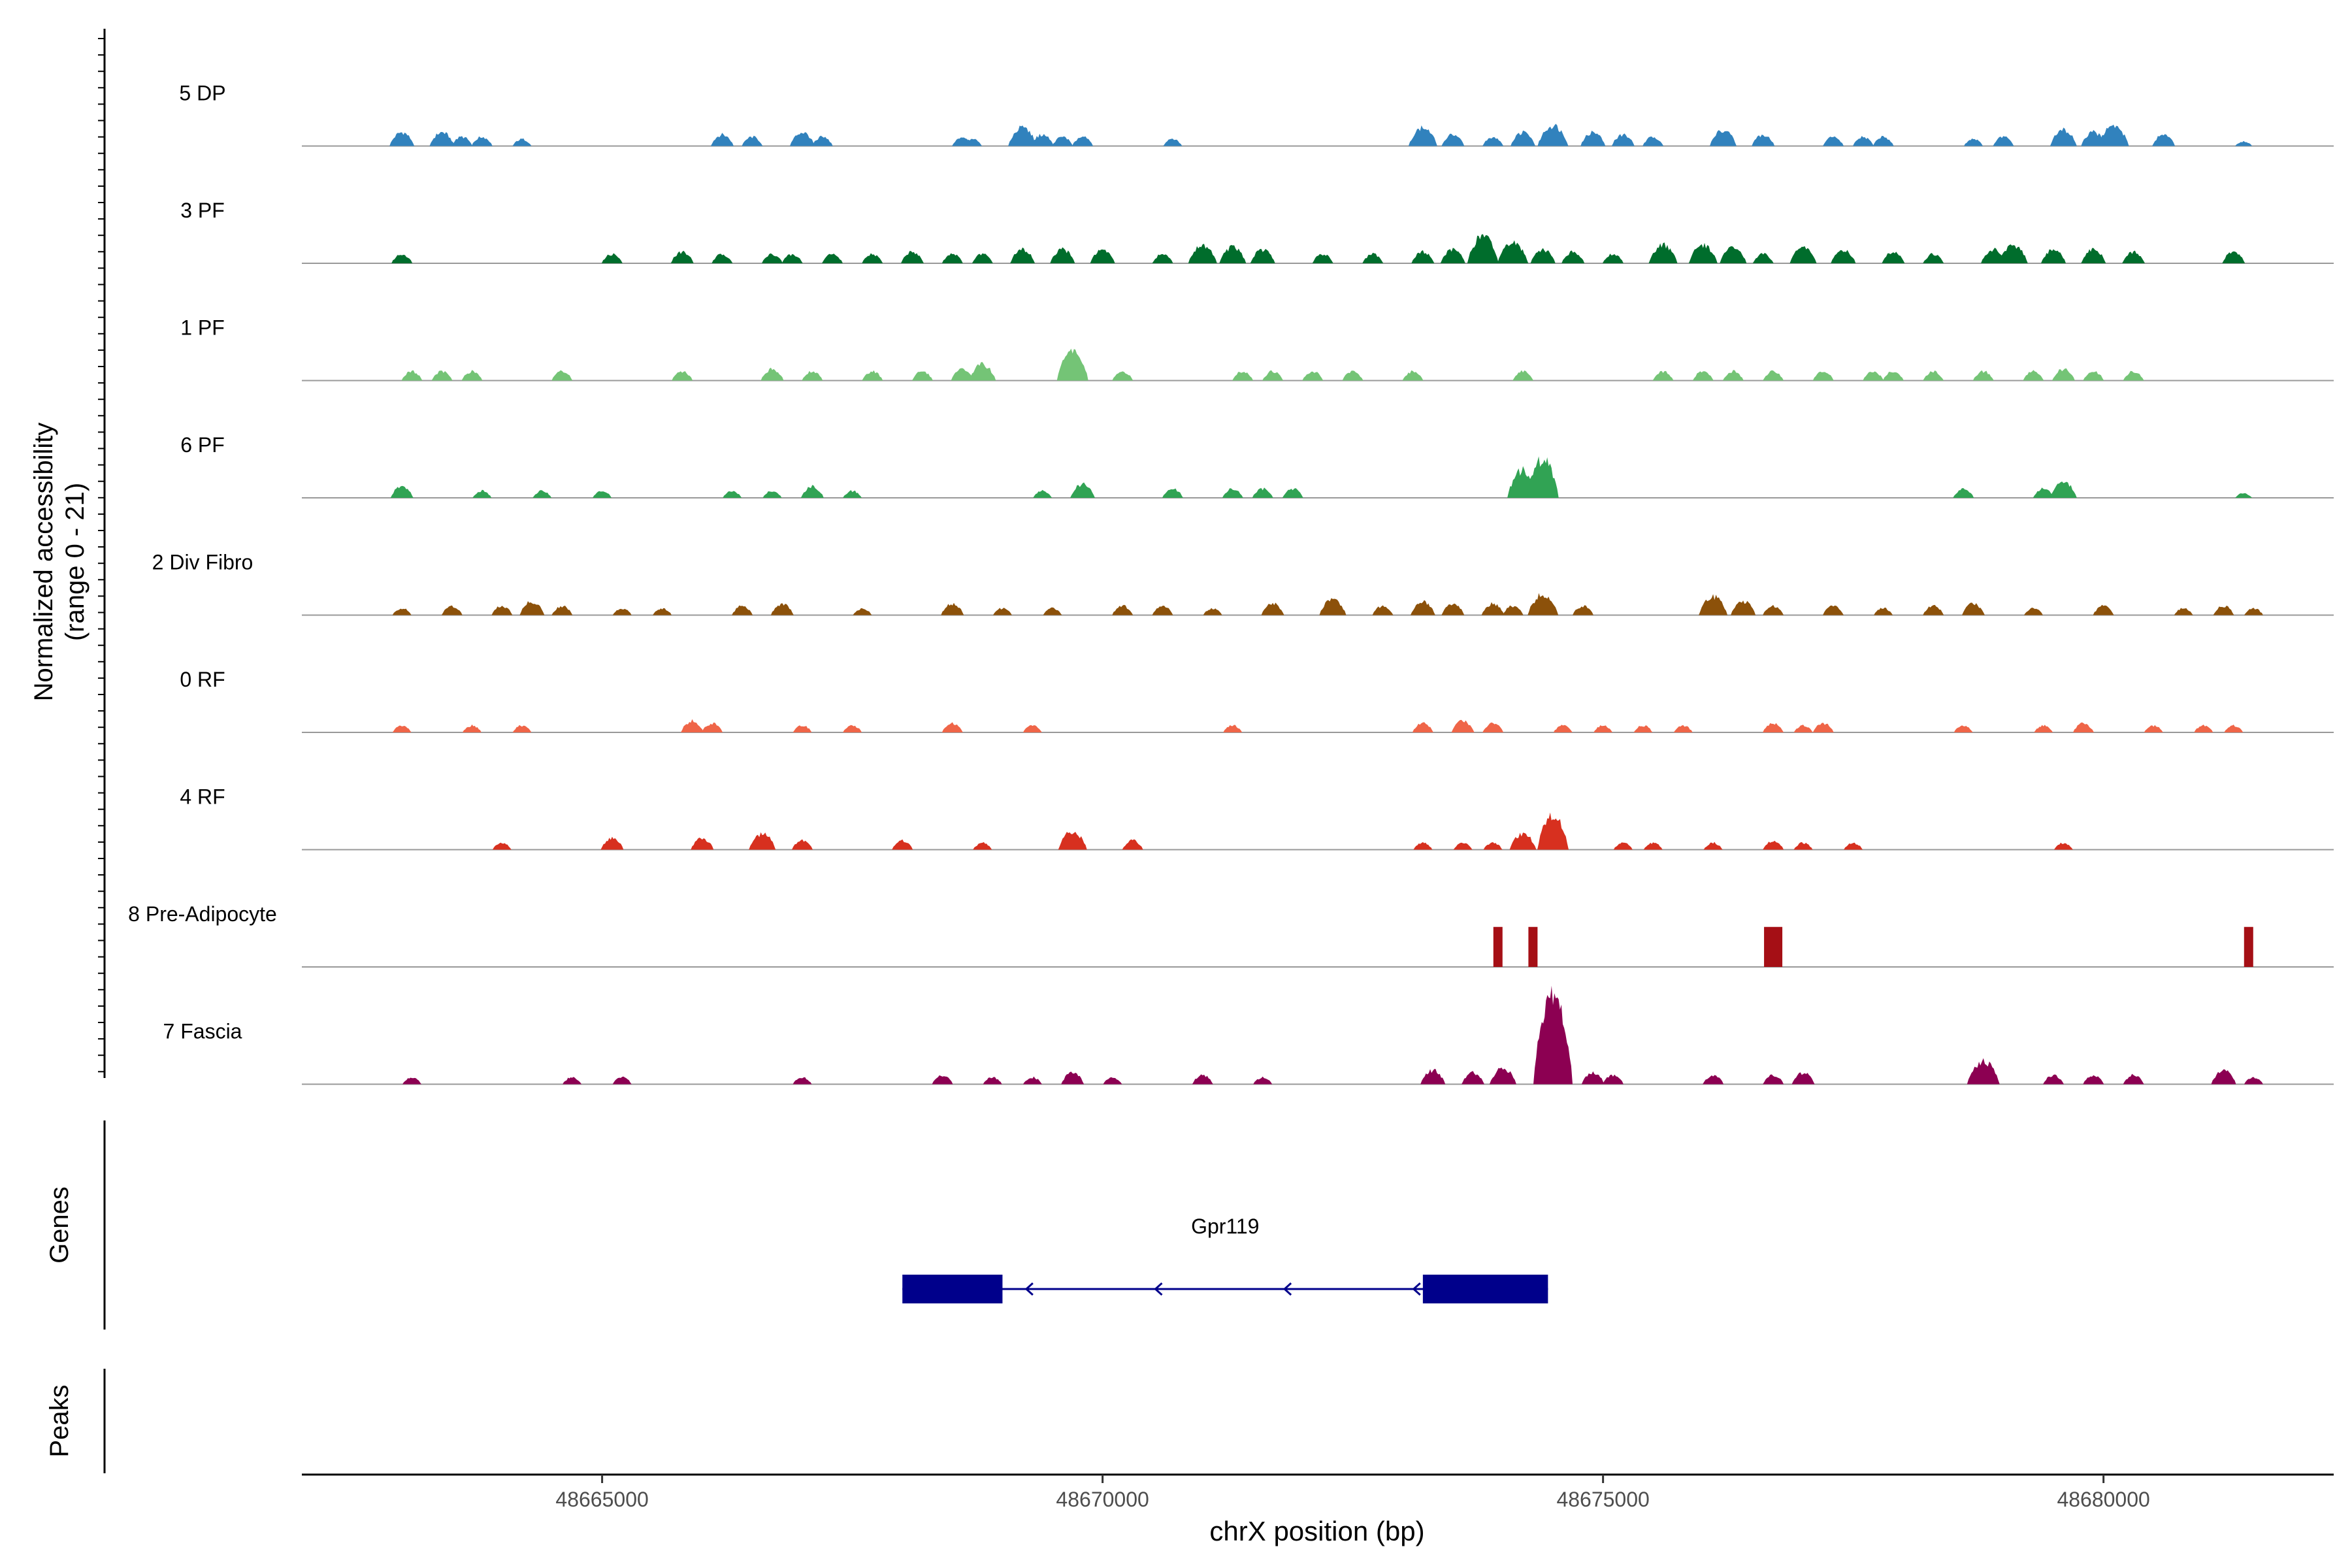 The height and width of the screenshot is (1568, 2352). Describe the element at coordinates (59, 1225) in the screenshot. I see `genes-panel-title: Genes` at that location.